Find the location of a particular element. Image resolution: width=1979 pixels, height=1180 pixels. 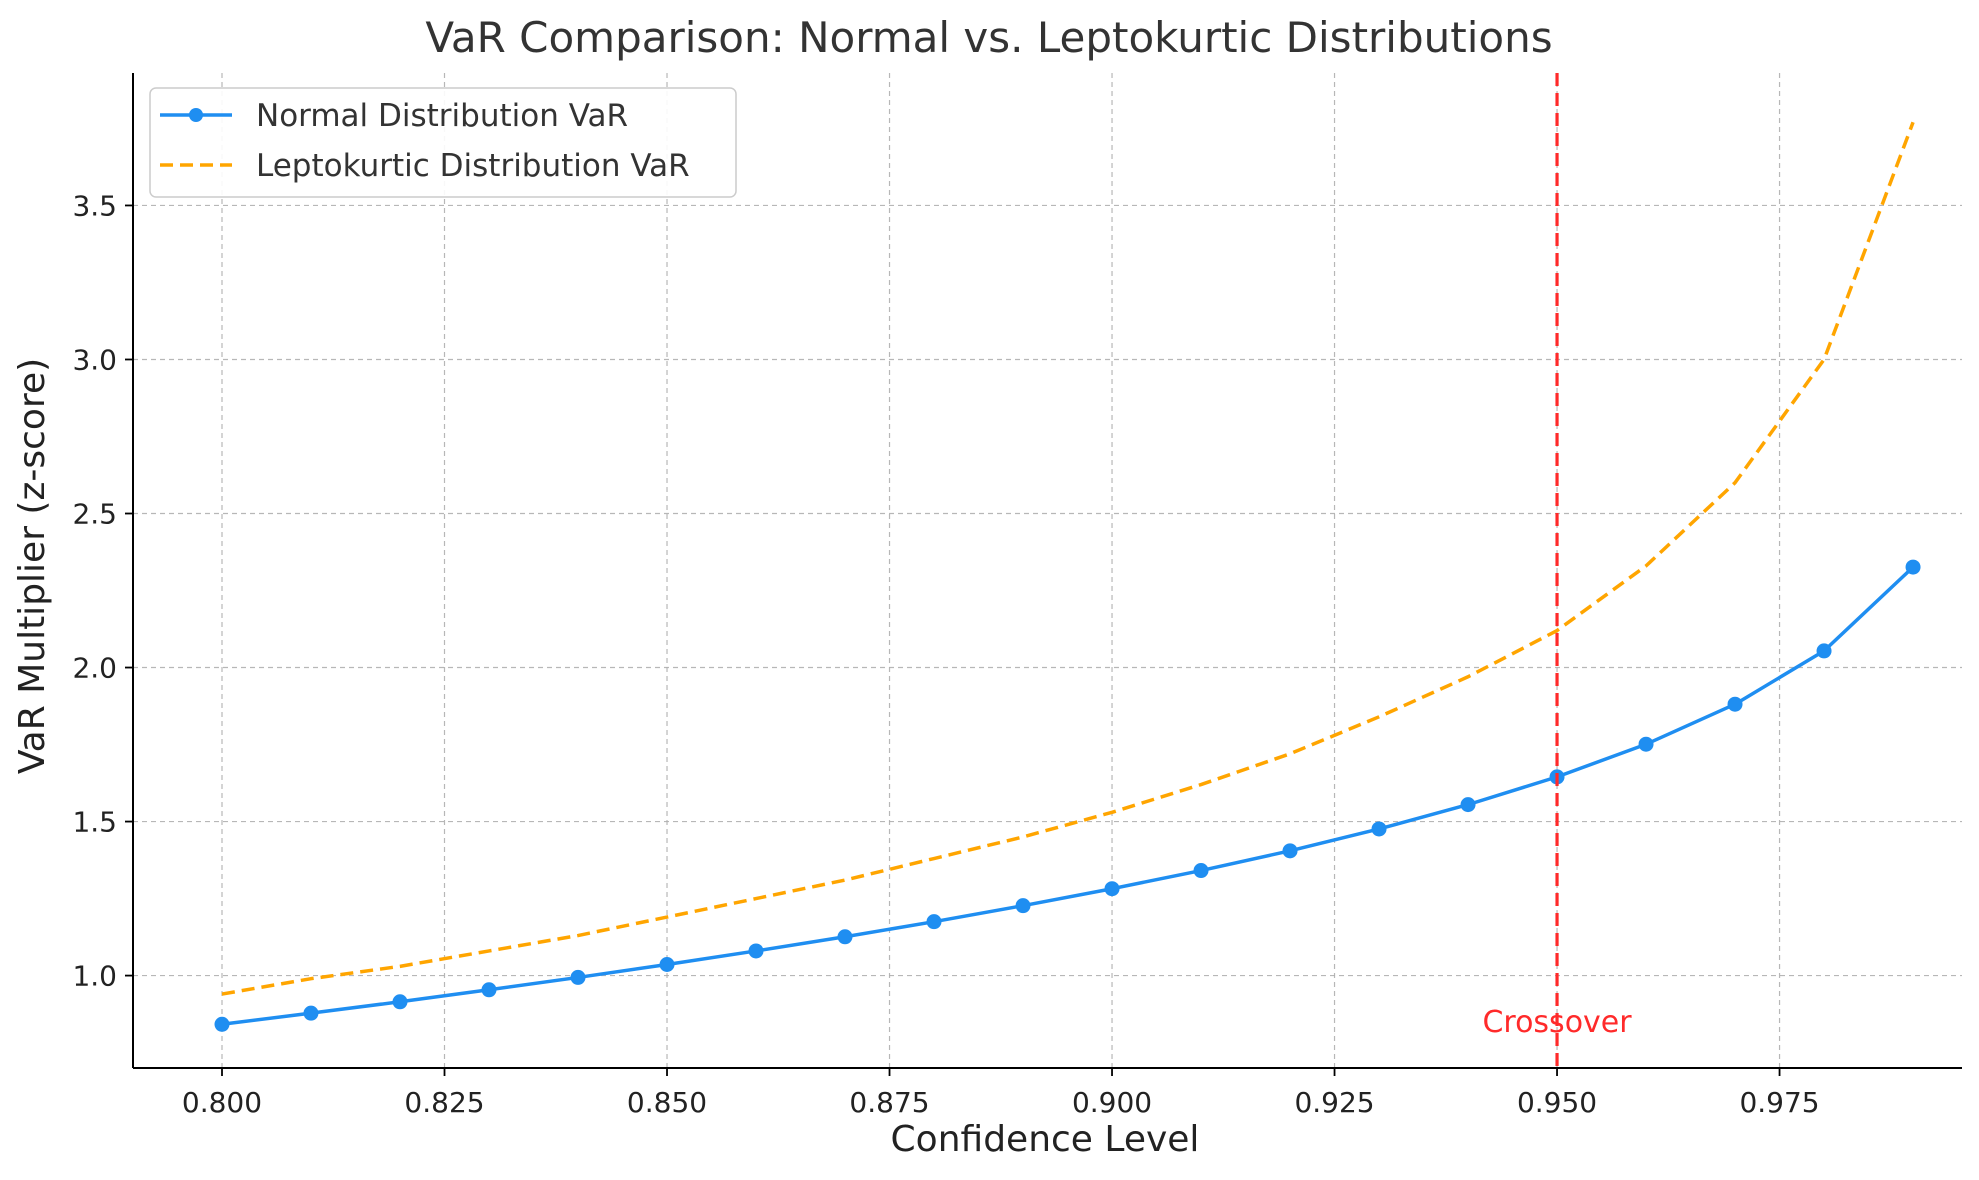

x-tick-label: 0.975 is located at coordinates (1779, 1102).